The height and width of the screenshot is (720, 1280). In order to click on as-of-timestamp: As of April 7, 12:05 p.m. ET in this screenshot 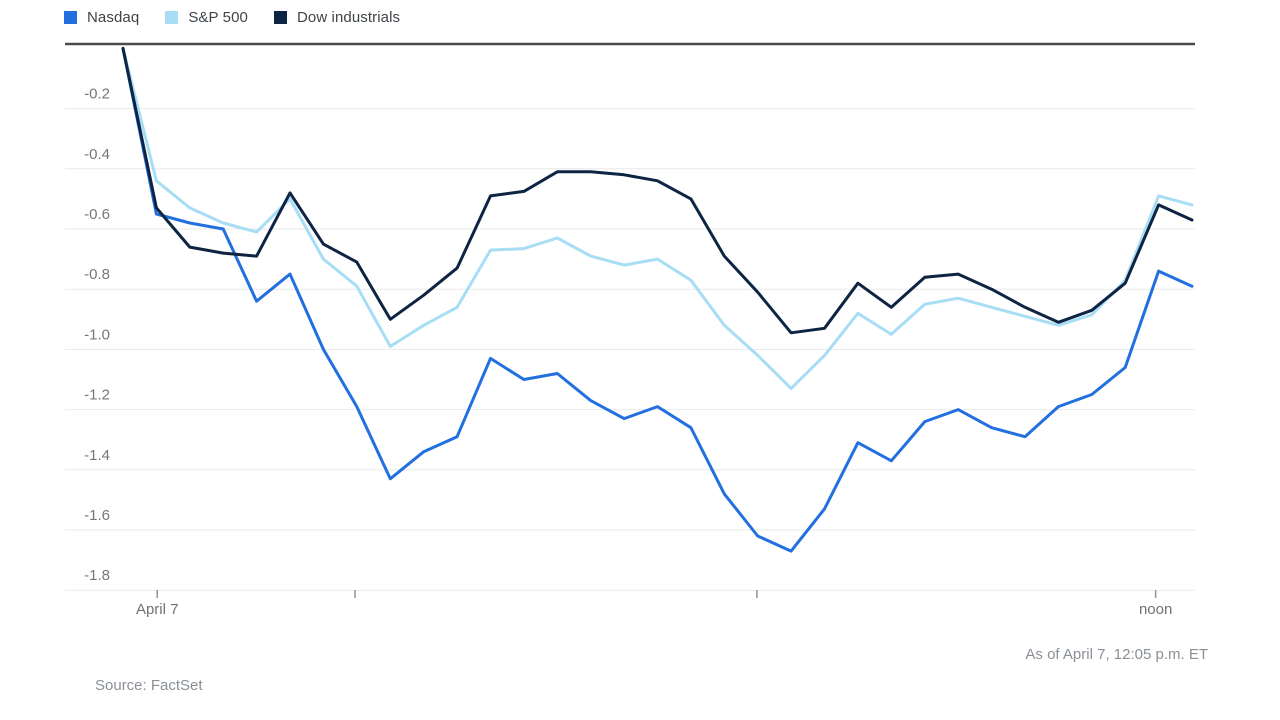, I will do `click(1116, 654)`.